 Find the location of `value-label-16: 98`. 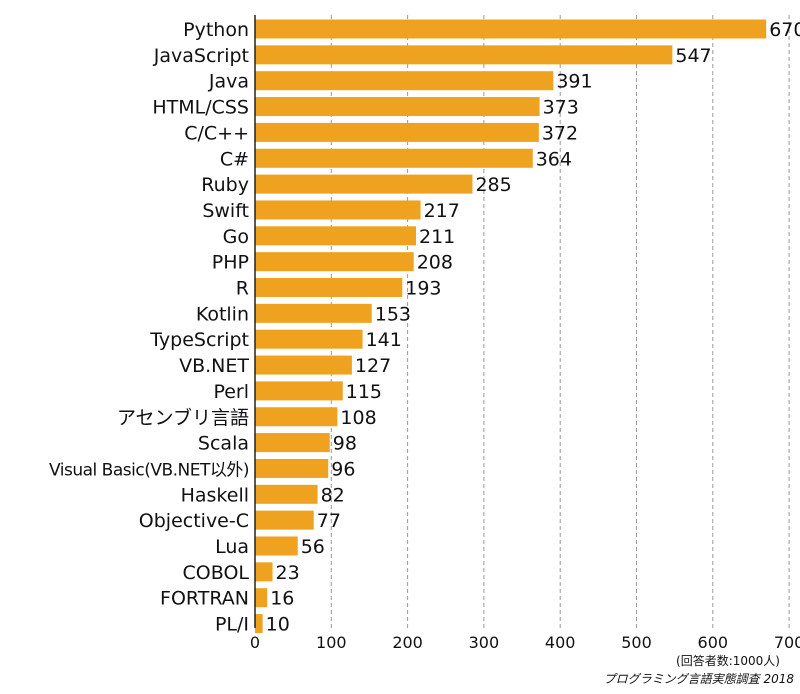

value-label-16: 98 is located at coordinates (345, 444).